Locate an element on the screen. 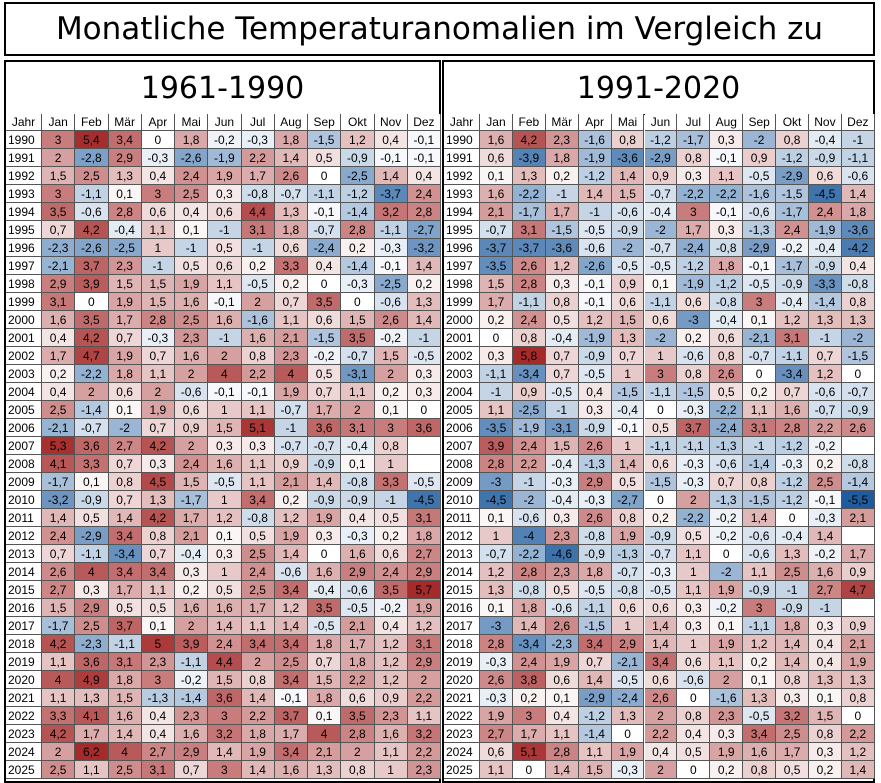 Image resolution: width=881 pixels, height=783 pixels. year-label: 1990 is located at coordinates (462, 140).